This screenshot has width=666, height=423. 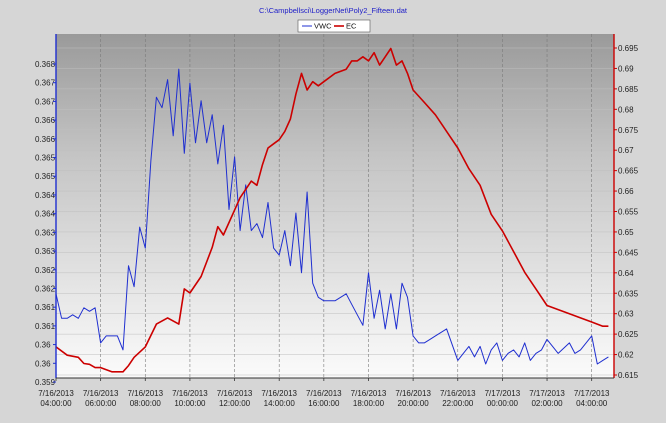 What do you see at coordinates (324, 403) in the screenshot?
I see `x-tick-label-time: 16:00:00` at bounding box center [324, 403].